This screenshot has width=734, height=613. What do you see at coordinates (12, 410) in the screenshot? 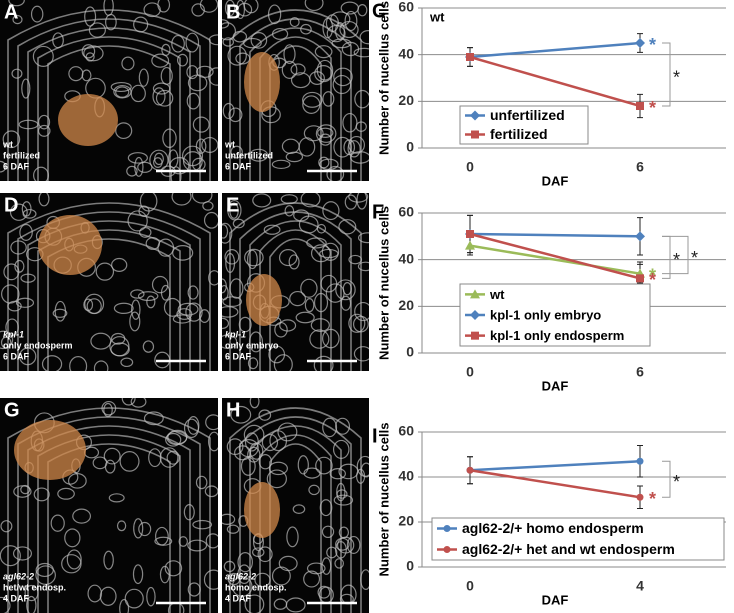
I see `panel-letter: G` at bounding box center [12, 410].